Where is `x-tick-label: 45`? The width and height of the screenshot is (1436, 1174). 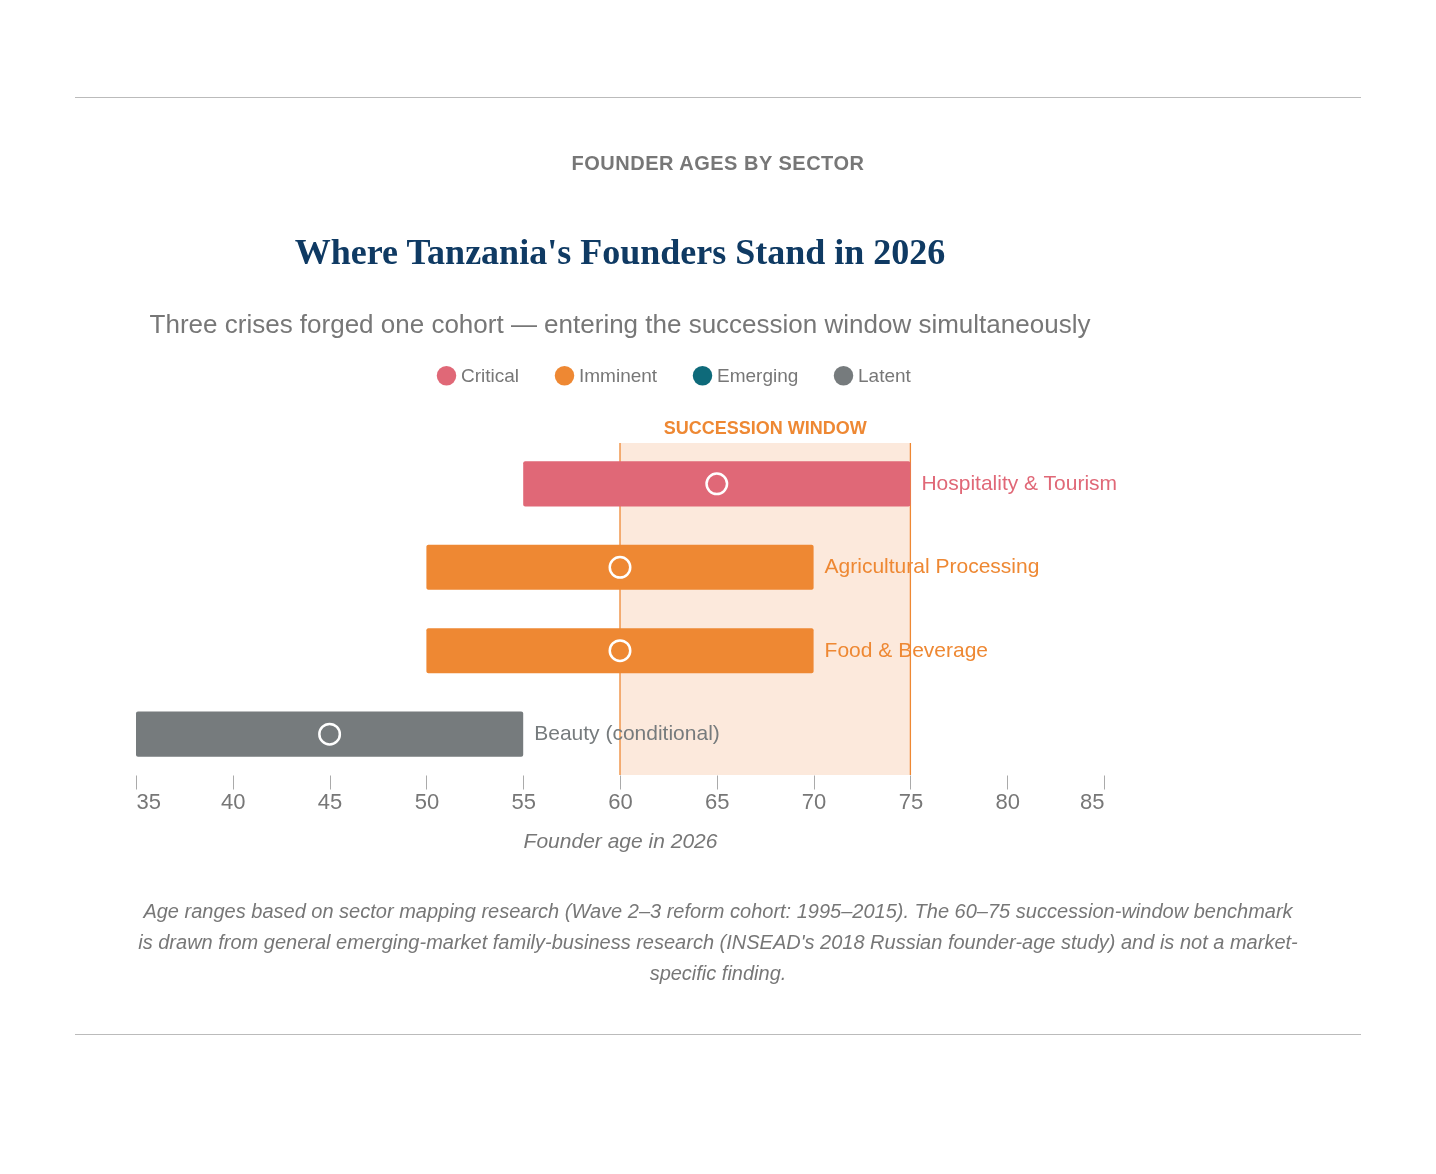
x-tick-label: 45 is located at coordinates (330, 801).